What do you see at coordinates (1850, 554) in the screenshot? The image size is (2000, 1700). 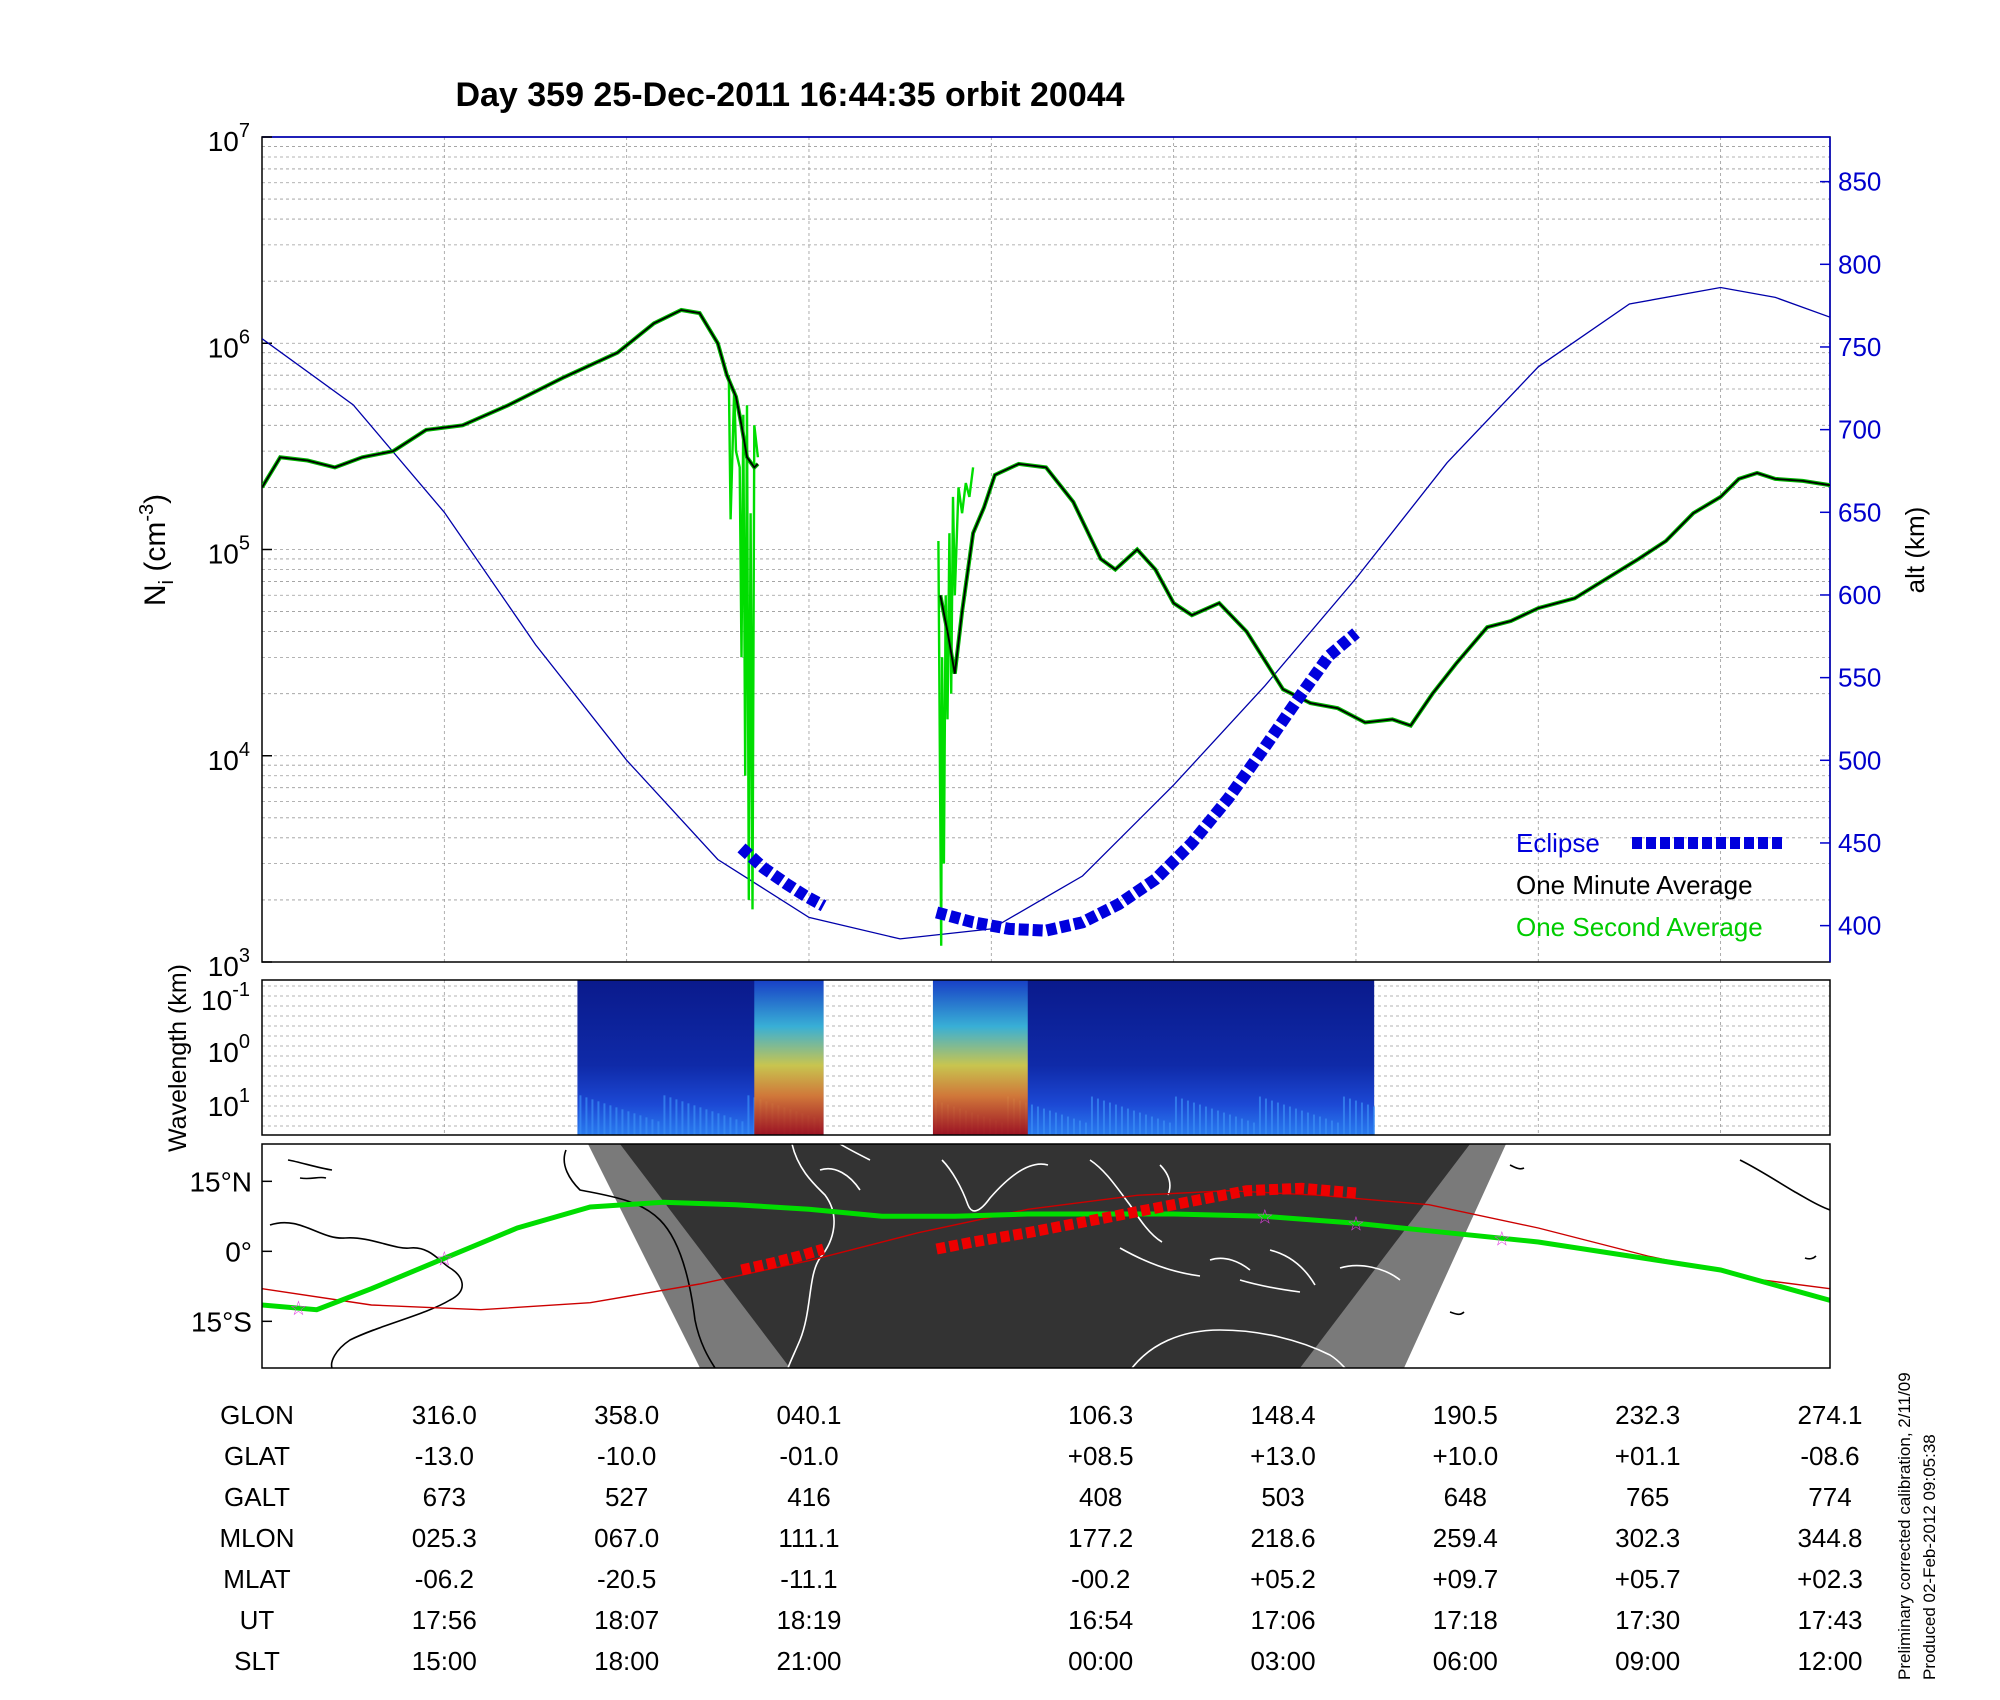 I see `altitude-y-ticks: 400 450 500 550 600 650 700 750 800 850` at bounding box center [1850, 554].